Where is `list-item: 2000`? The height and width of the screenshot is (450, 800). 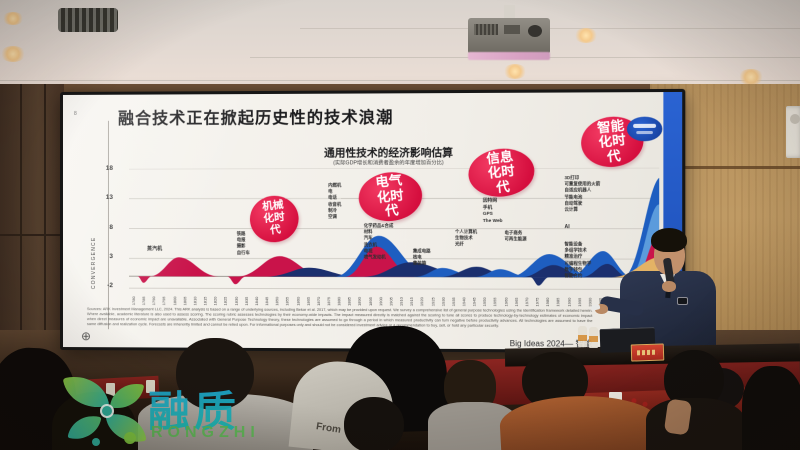 list-item: 2000 is located at coordinates (590, 302).